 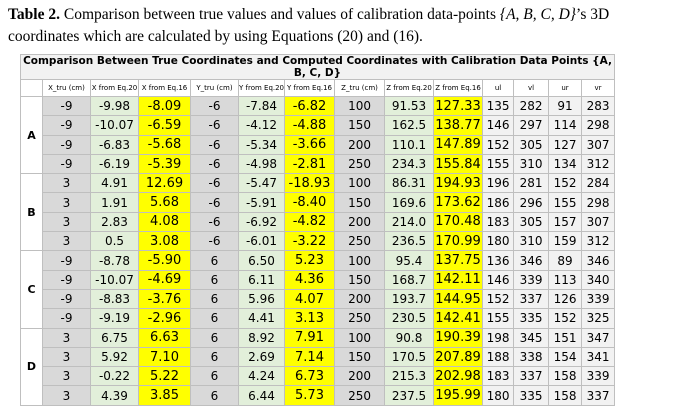 What do you see at coordinates (409, 241) in the screenshot?
I see `table-cell: 236.5` at bounding box center [409, 241].